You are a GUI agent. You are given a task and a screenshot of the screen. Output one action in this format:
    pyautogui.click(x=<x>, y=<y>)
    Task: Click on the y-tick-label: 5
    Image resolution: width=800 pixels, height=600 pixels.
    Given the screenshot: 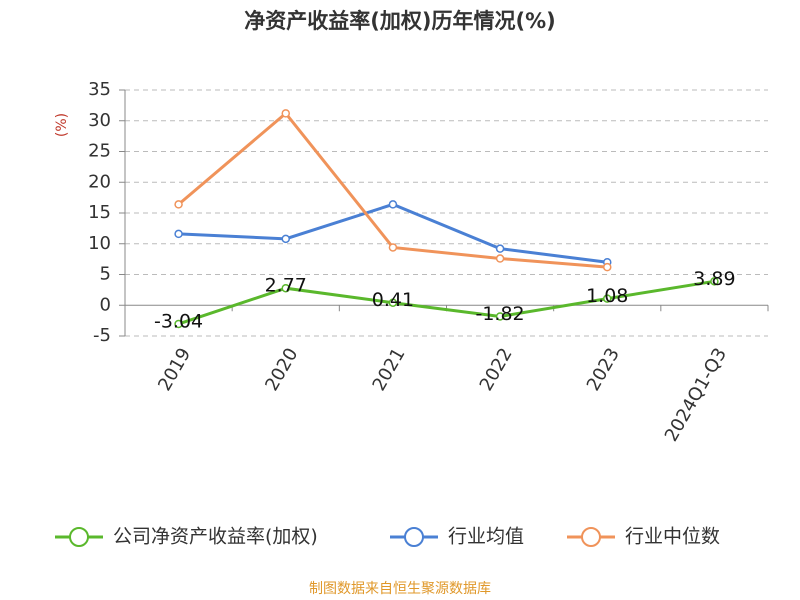 What is the action you would take?
    pyautogui.click(x=105, y=274)
    